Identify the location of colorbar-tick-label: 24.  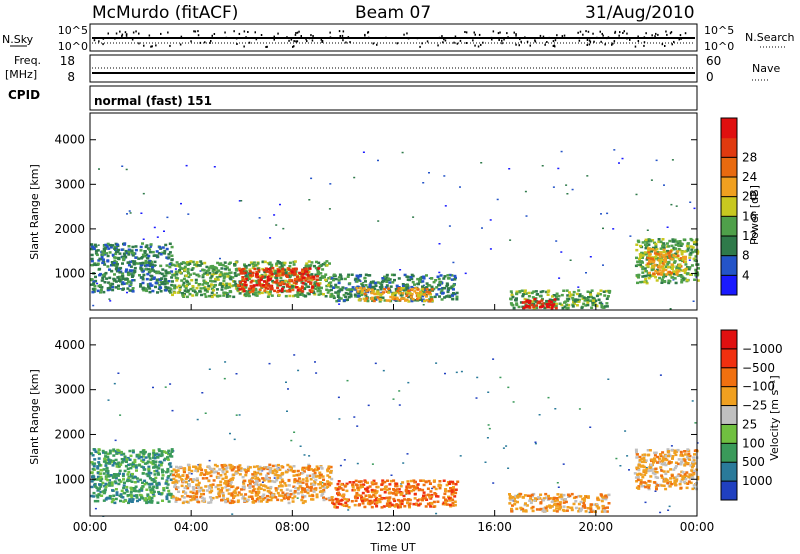
(749, 177).